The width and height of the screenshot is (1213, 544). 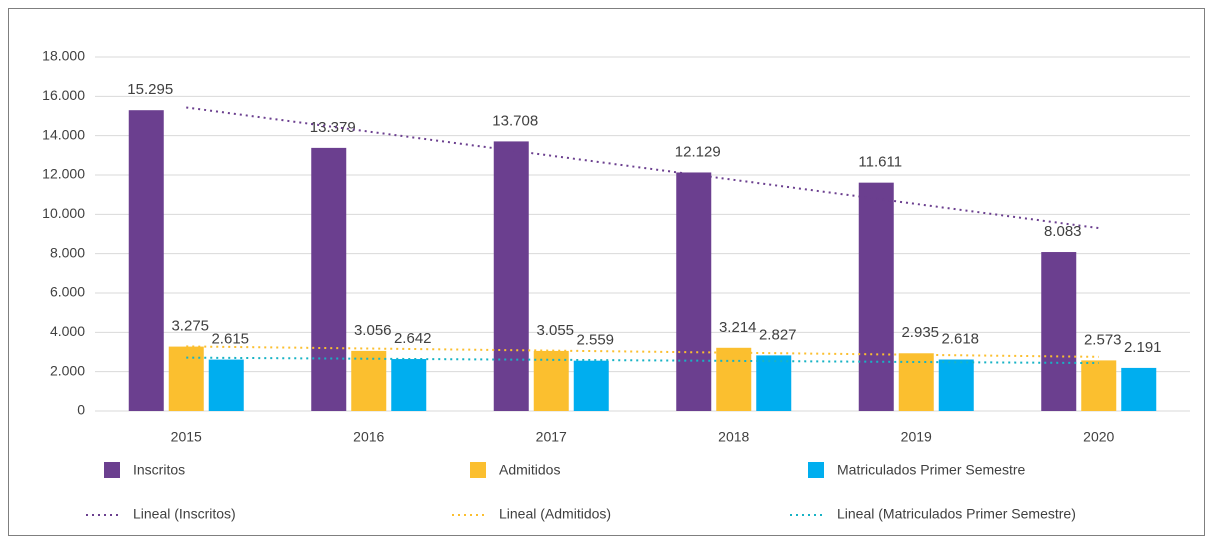 I want to click on legend-label: Lineal (Inscritos), so click(x=184, y=514).